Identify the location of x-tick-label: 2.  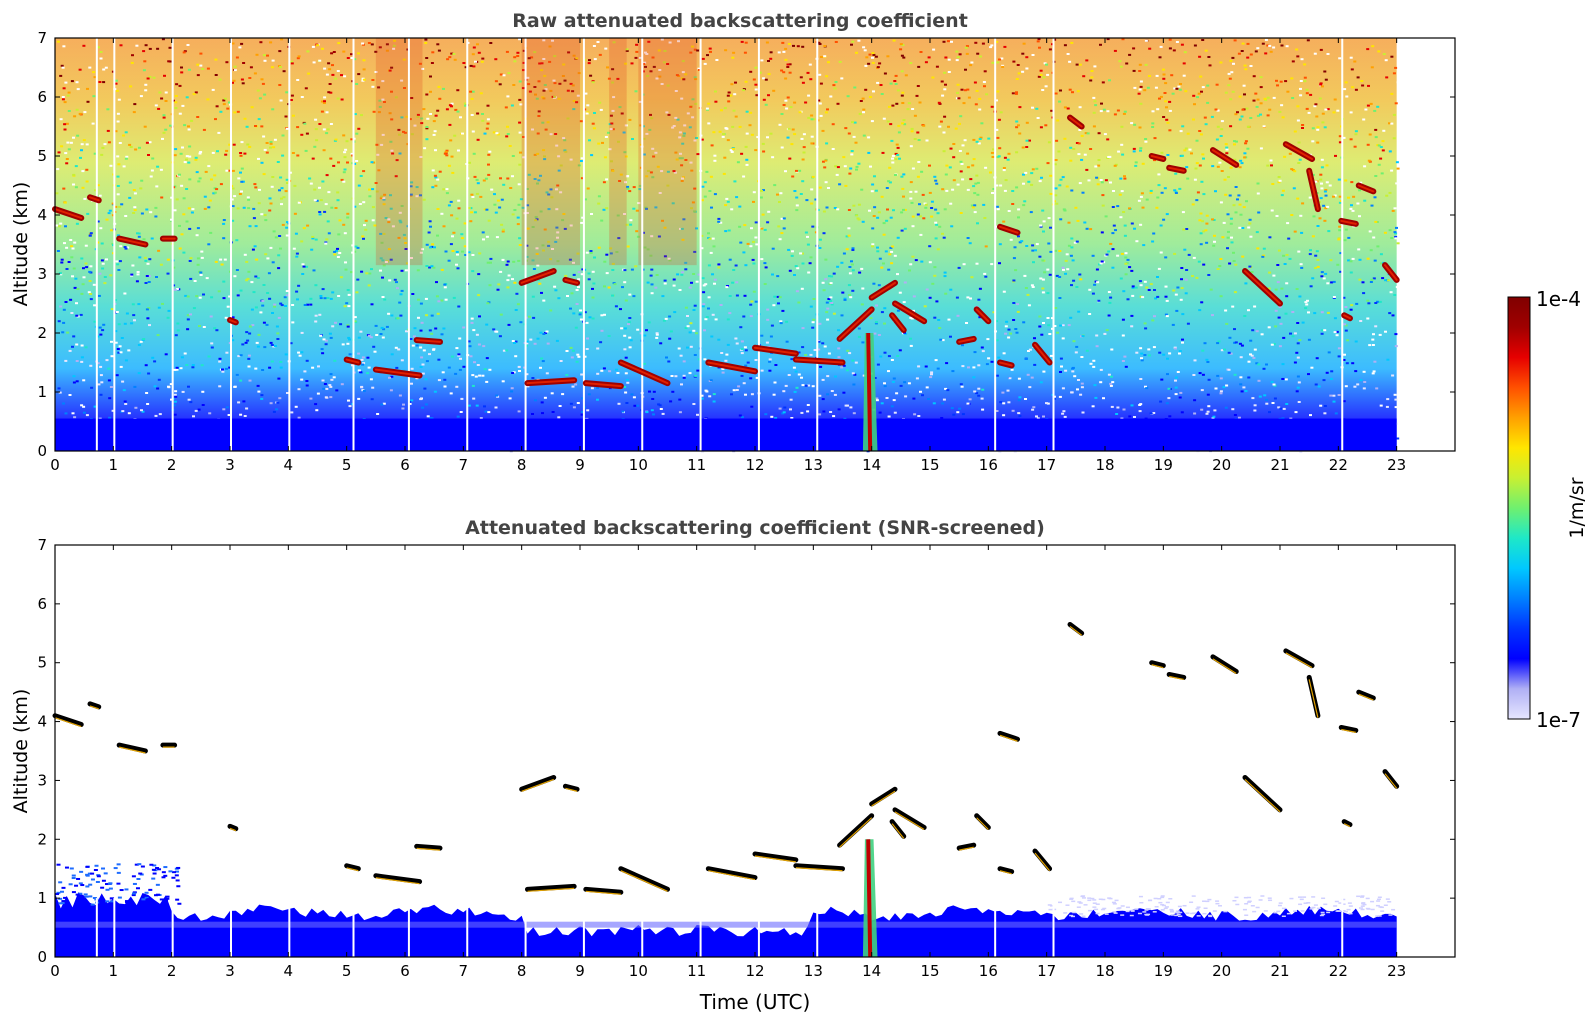
(172, 971).